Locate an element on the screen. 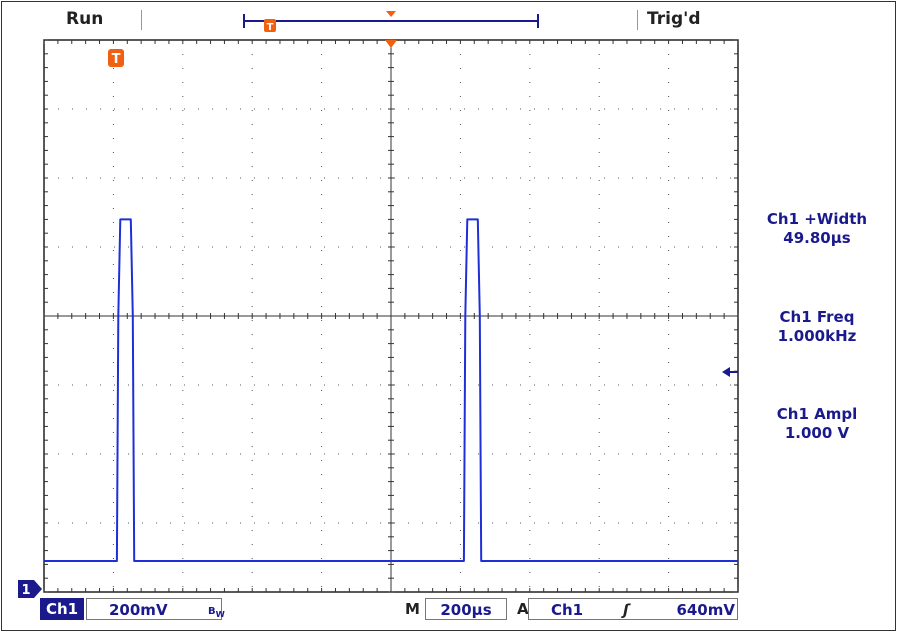  trigger-state: Trig'd is located at coordinates (674, 19).